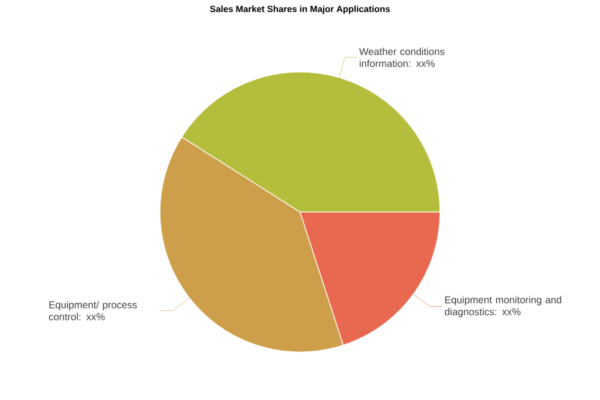 Image resolution: width=600 pixels, height=400 pixels. I want to click on chart-title: Sales Market Shares in Major Applications, so click(300, 10).